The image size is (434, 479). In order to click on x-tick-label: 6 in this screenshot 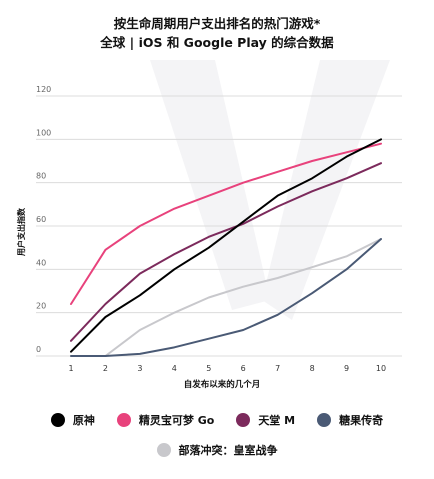, I will do `click(243, 368)`.